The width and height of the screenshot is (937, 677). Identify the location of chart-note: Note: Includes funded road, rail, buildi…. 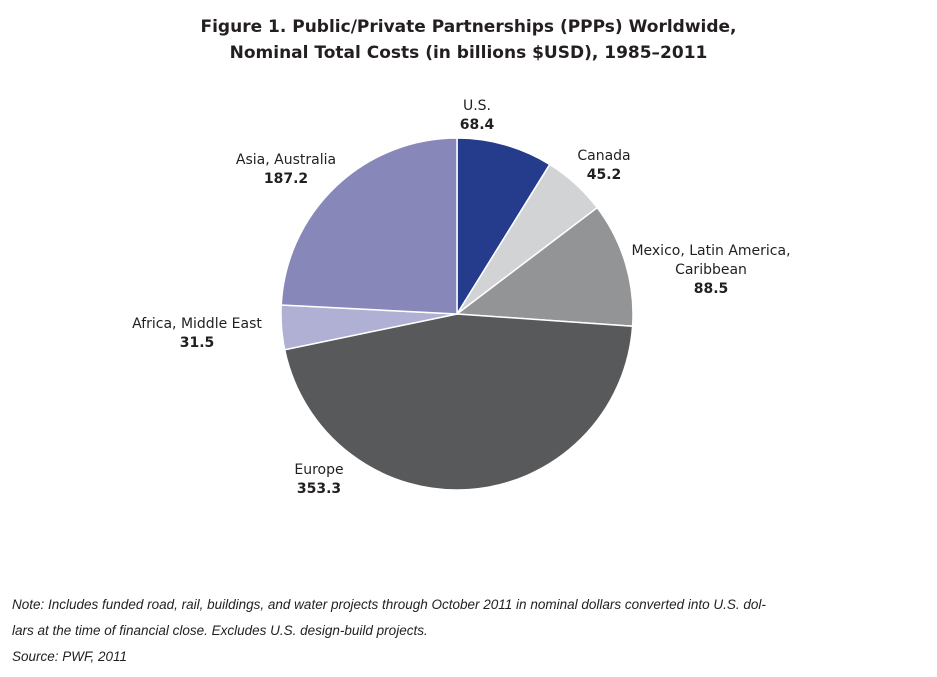
(469, 631).